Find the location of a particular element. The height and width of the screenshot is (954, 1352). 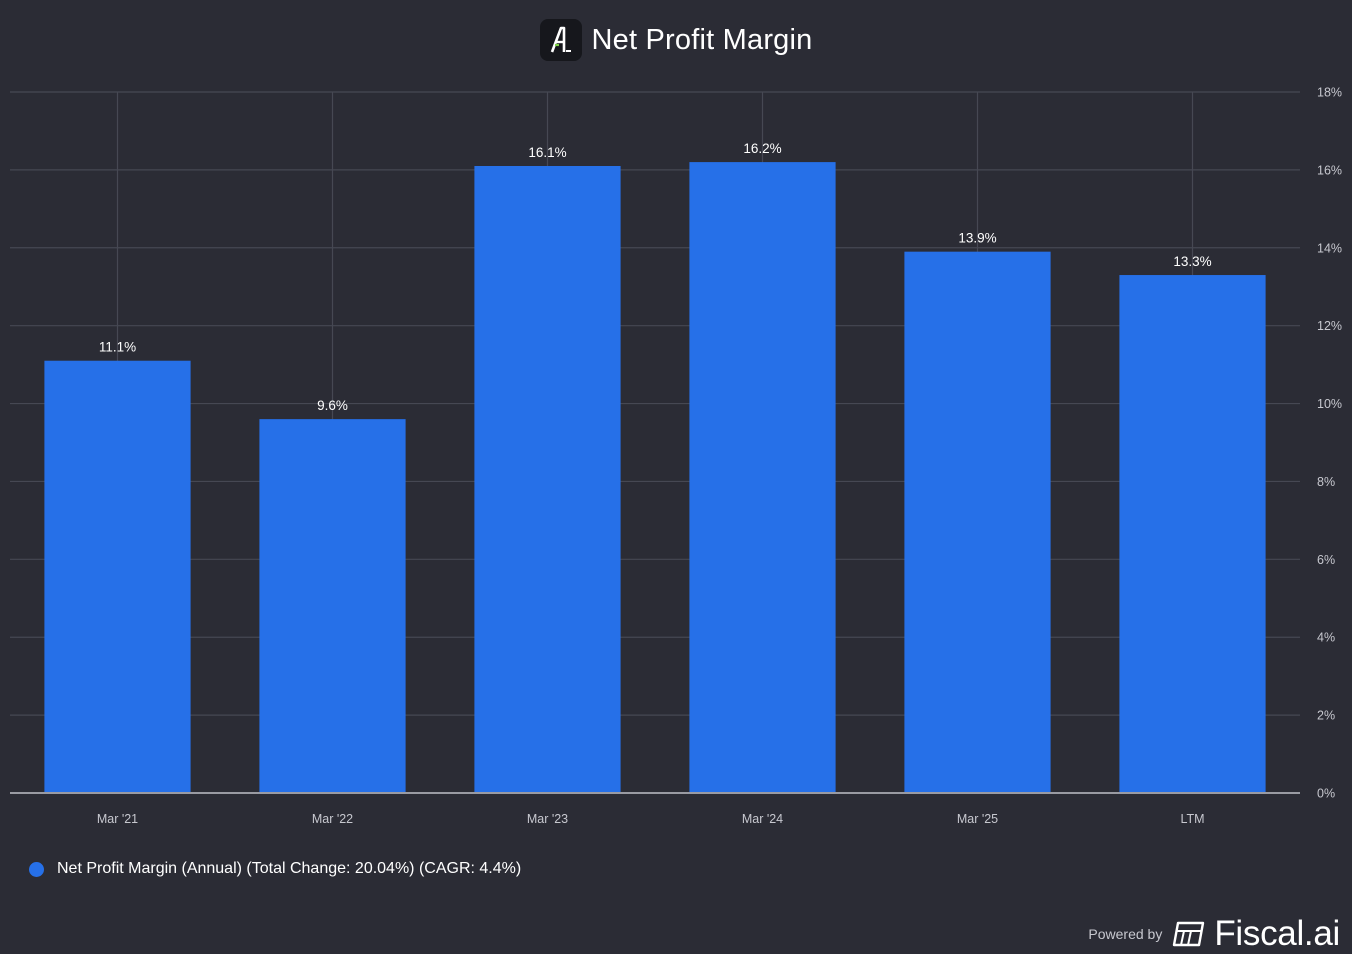

y-tick-label: 6% is located at coordinates (1326, 560).